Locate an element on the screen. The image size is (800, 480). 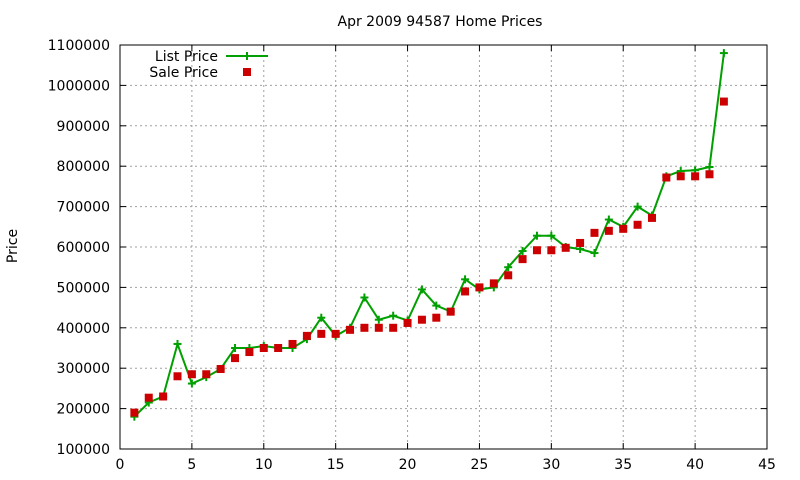
x-tick-label: 20 is located at coordinates (408, 465).